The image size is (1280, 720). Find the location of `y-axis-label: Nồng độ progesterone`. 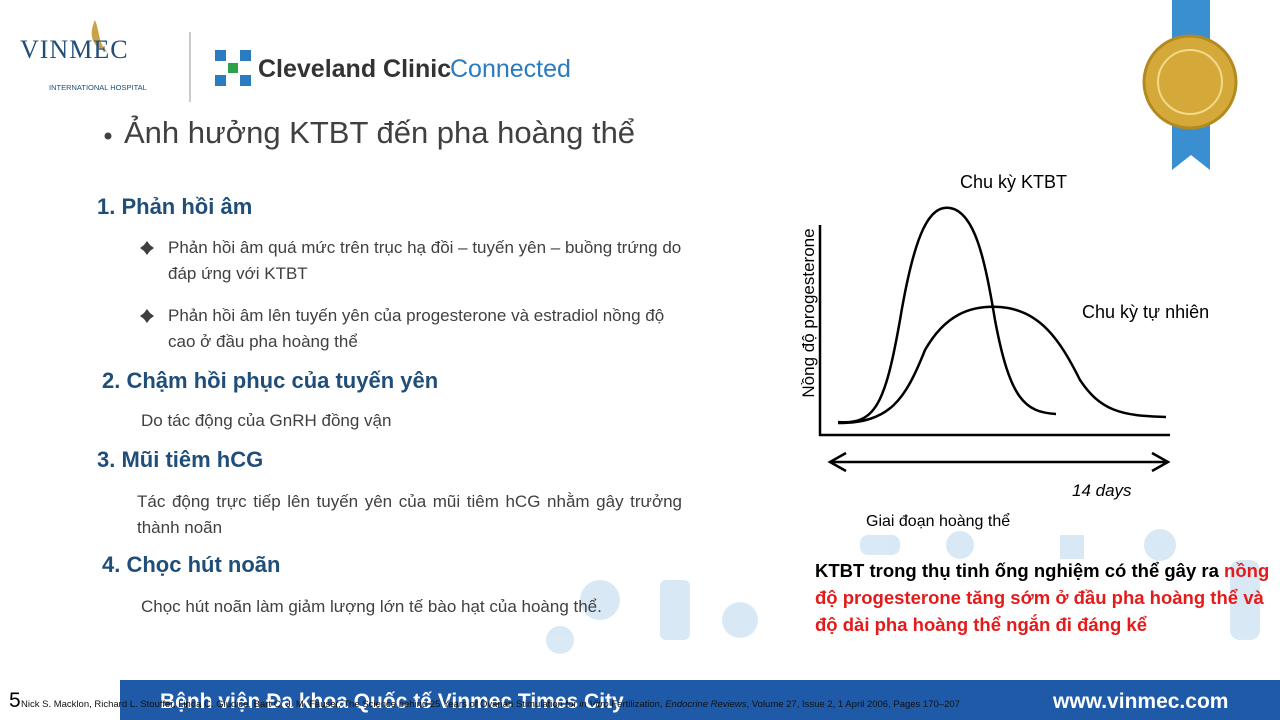

y-axis-label: Nồng độ progesterone is located at coordinates (808, 312).